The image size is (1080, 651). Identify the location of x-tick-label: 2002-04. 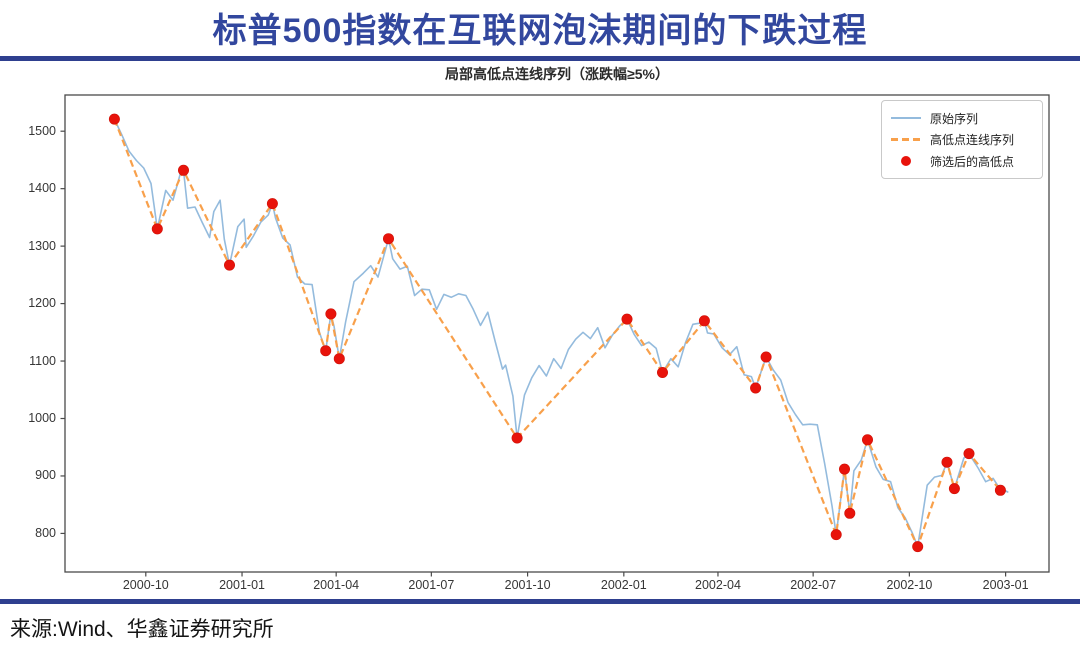
(718, 585).